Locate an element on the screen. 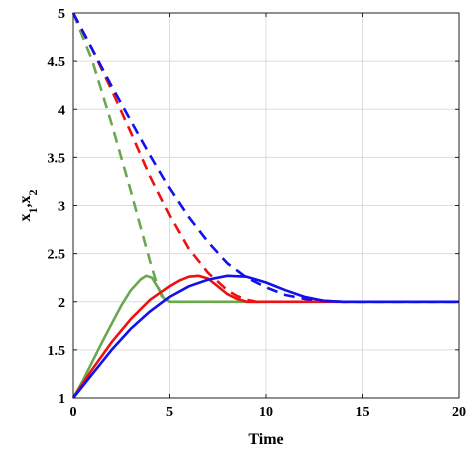  x-tick-labels: 0 5 10 15 20 is located at coordinates (268, 412).